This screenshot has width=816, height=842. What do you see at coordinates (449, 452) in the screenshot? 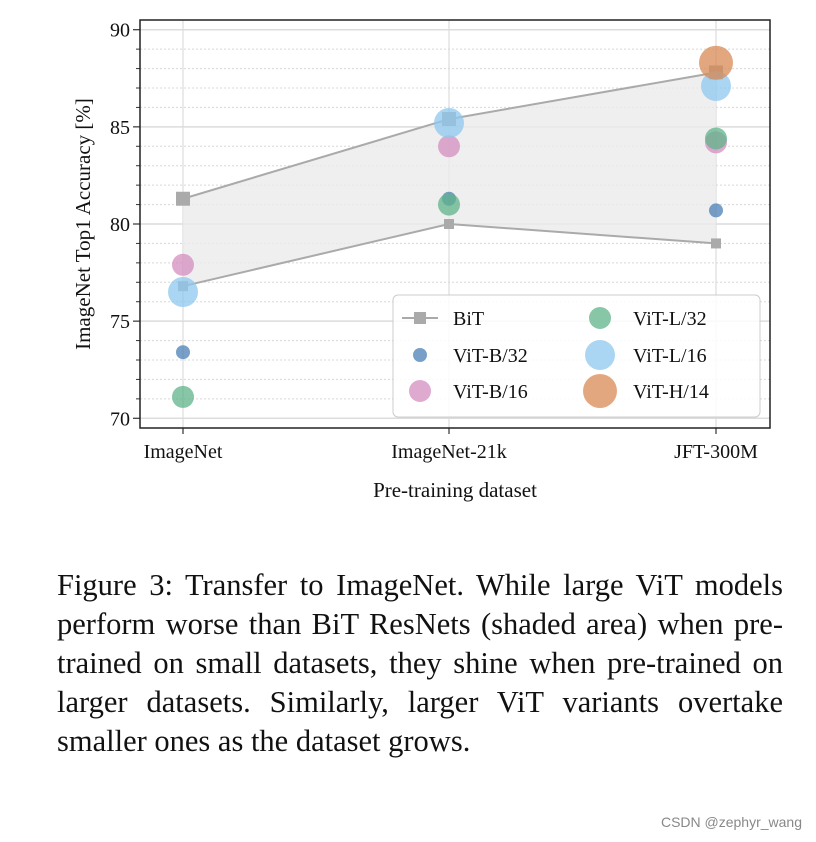
I see `x-tick-label: ImageNet-21k` at bounding box center [449, 452].